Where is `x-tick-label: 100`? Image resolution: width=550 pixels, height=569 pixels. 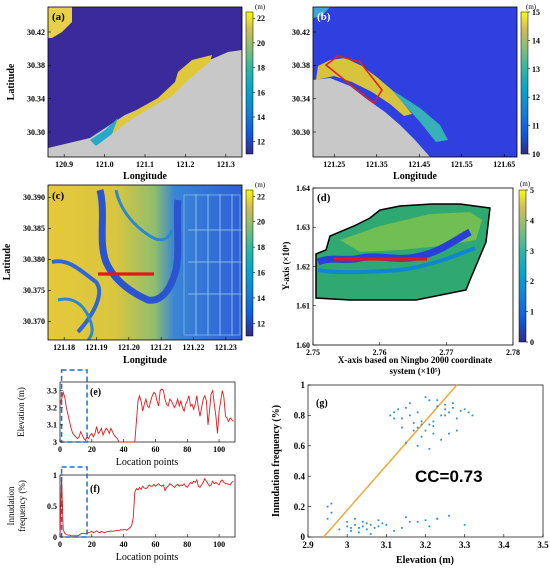 x-tick-label: 100 is located at coordinates (219, 449).